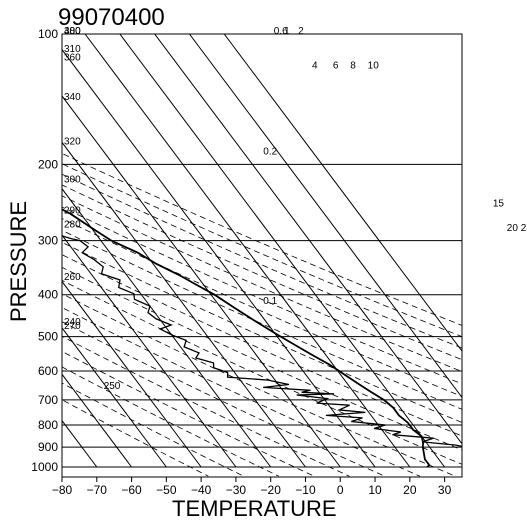  Describe the element at coordinates (48, 241) in the screenshot. I see `y-tick-label: 300` at that location.